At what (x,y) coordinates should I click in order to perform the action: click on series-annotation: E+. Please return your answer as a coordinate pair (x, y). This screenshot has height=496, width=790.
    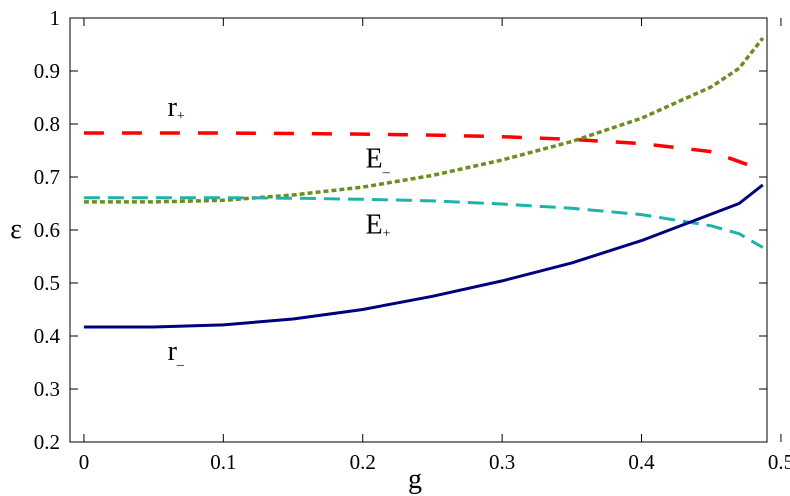
    Looking at the image, I should click on (378, 226).